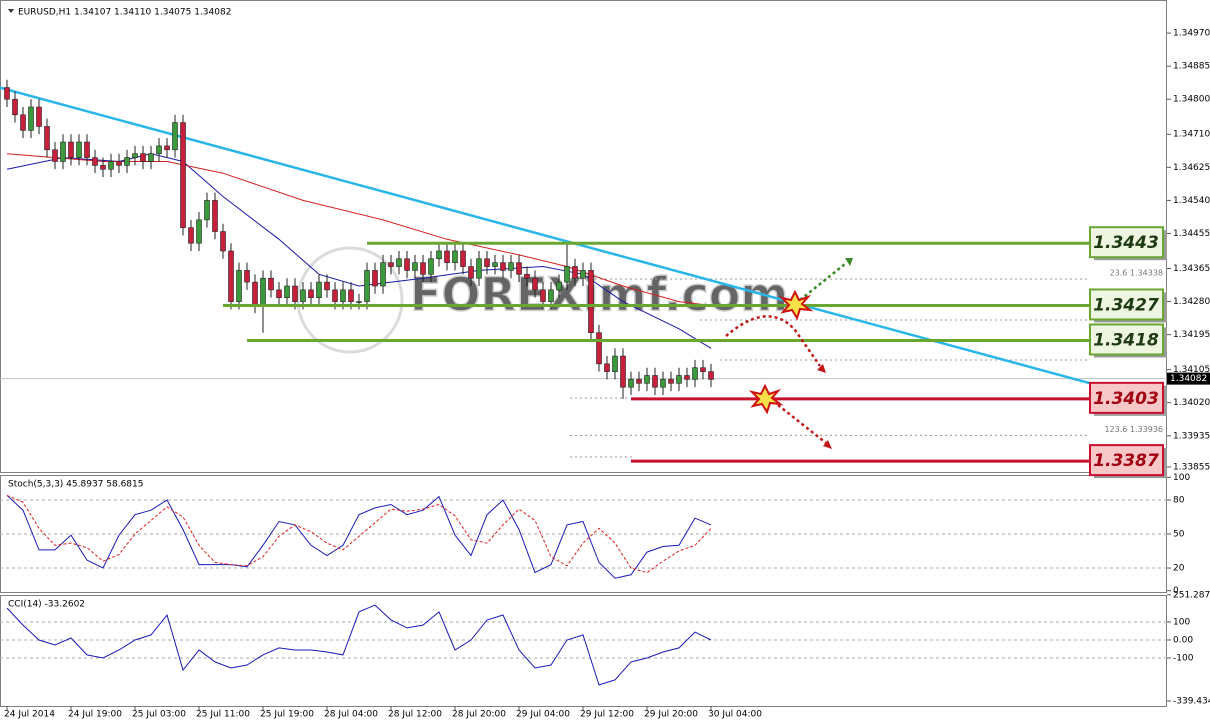  What do you see at coordinates (1191, 100) in the screenshot?
I see `y-tick-label: 1.34800` at bounding box center [1191, 100].